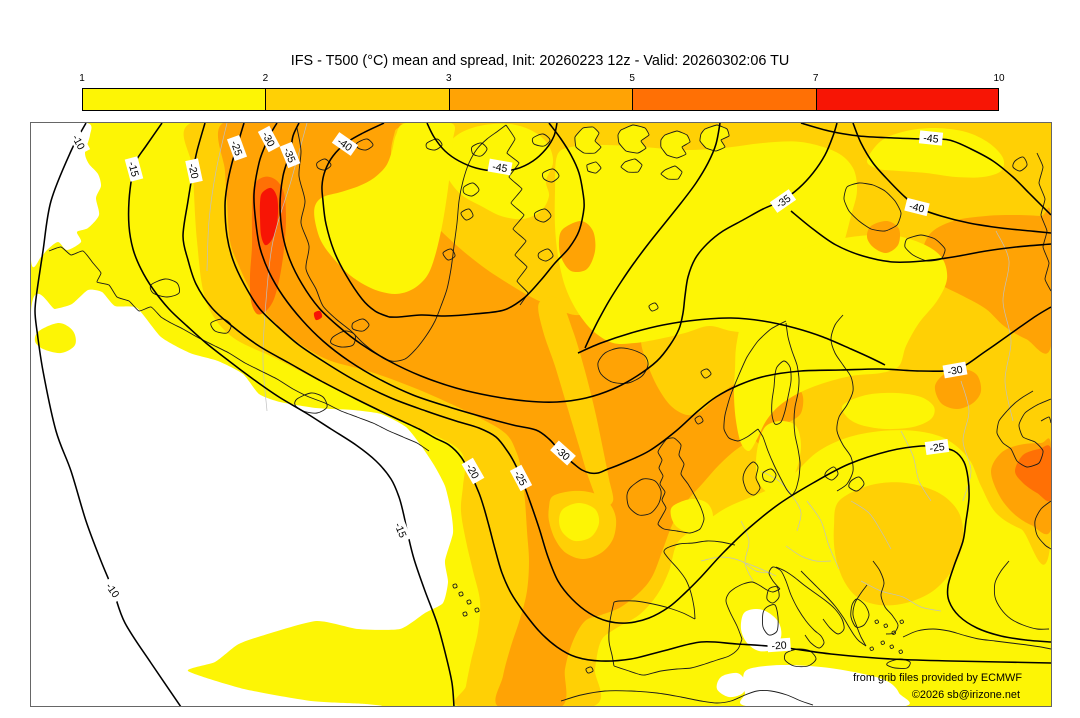 Image resolution: width=1080 pixels, height=718 pixels. I want to click on svg-text: -30, so click(955, 371).